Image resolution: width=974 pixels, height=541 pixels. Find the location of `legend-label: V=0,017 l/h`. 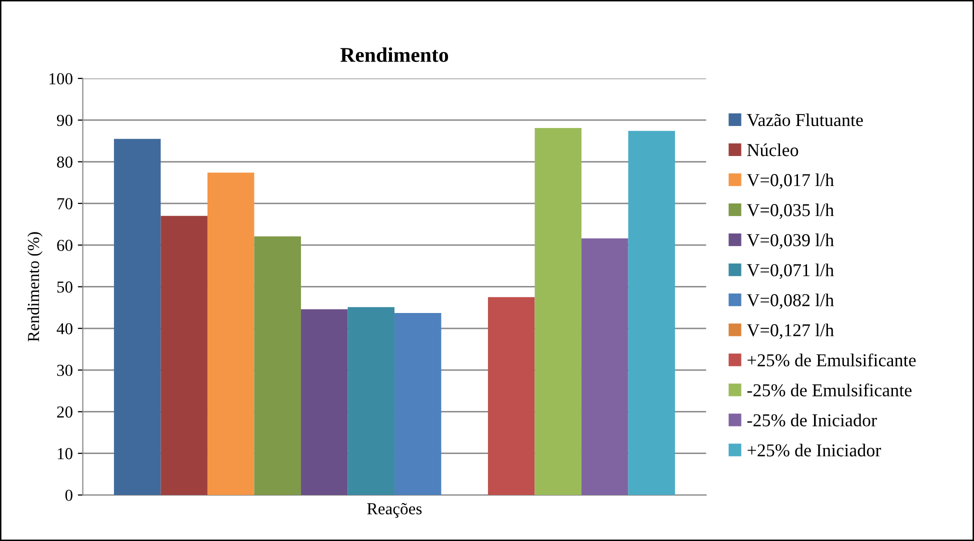

legend-label: V=0,017 l/h is located at coordinates (790, 181).